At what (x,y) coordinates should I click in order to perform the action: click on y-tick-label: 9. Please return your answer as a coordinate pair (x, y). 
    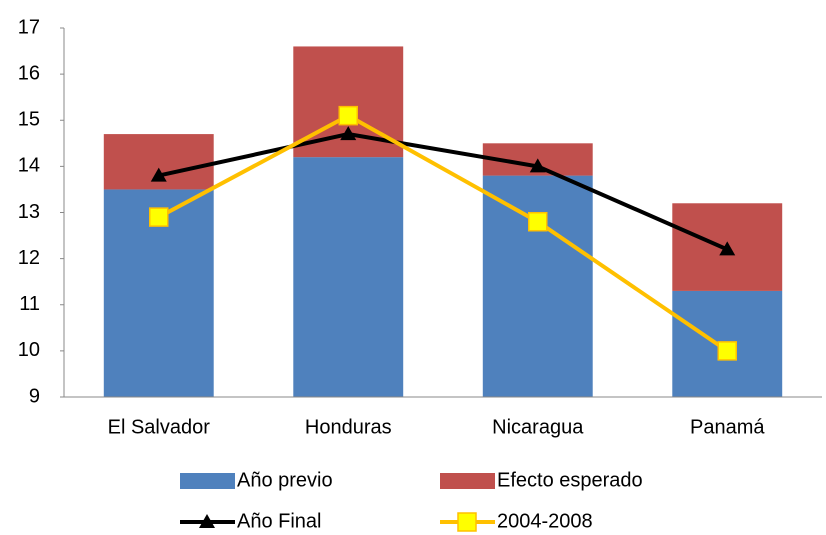
    Looking at the image, I should click on (34, 396).